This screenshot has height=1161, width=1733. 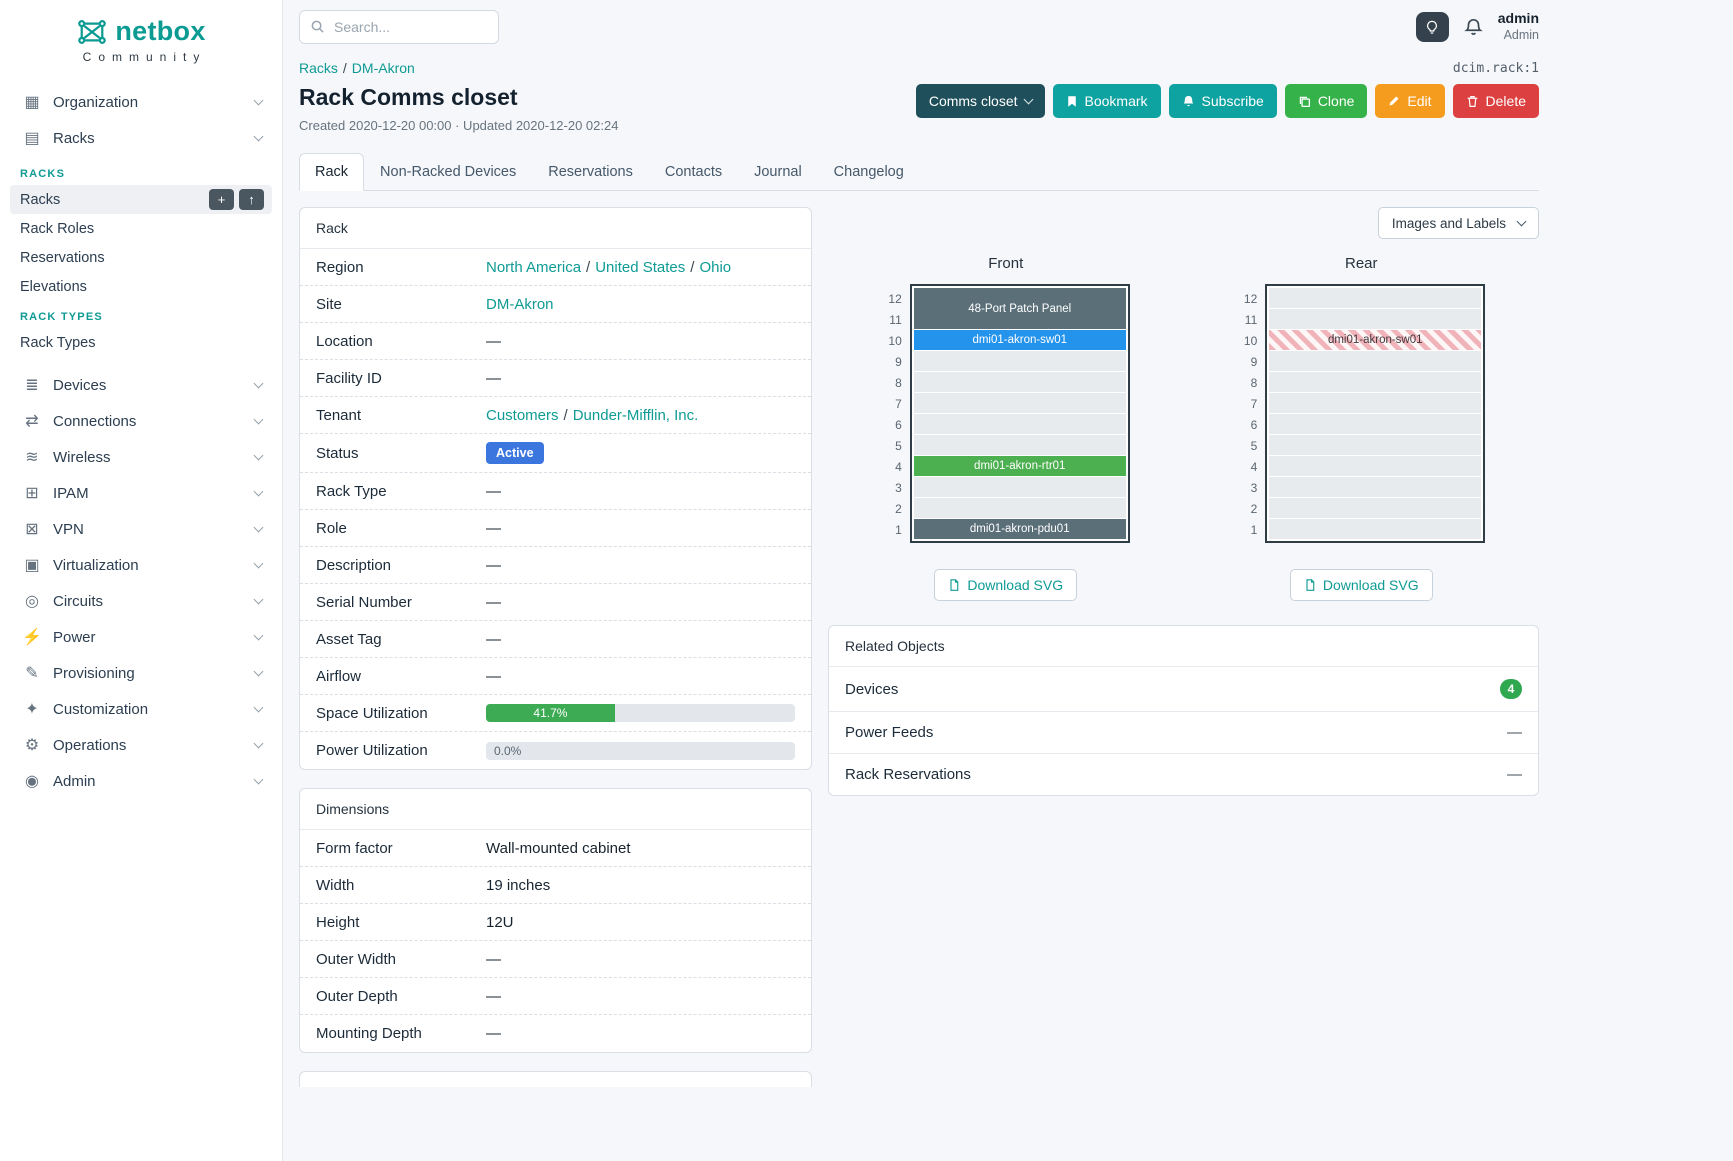 I want to click on sidebar-item-rack-types: Rack Types, so click(x=141, y=342).